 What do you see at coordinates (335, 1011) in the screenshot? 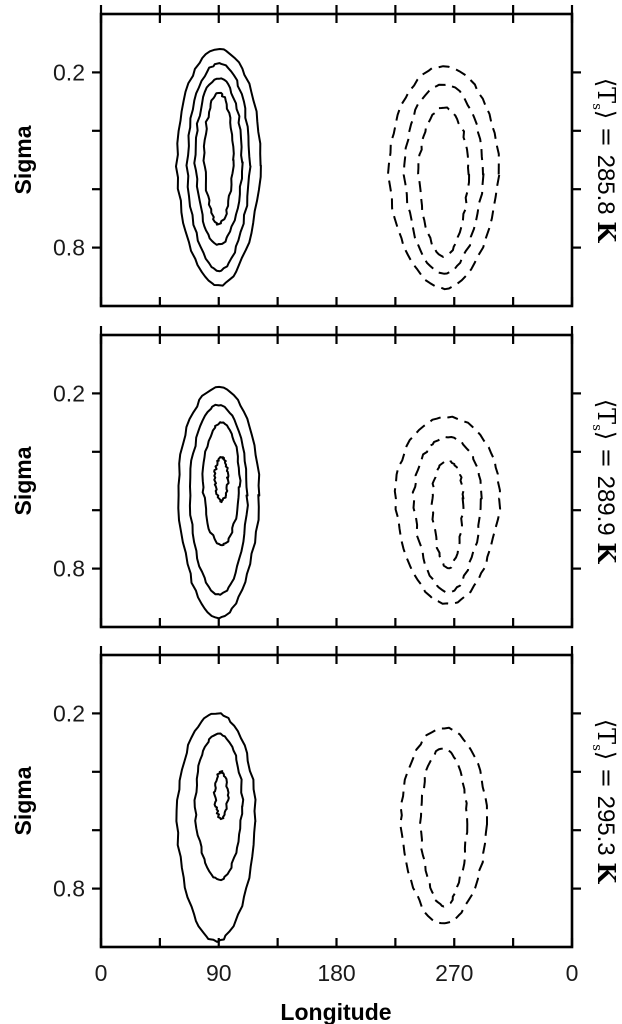
I see `x-axis-label: Longitude` at bounding box center [335, 1011].